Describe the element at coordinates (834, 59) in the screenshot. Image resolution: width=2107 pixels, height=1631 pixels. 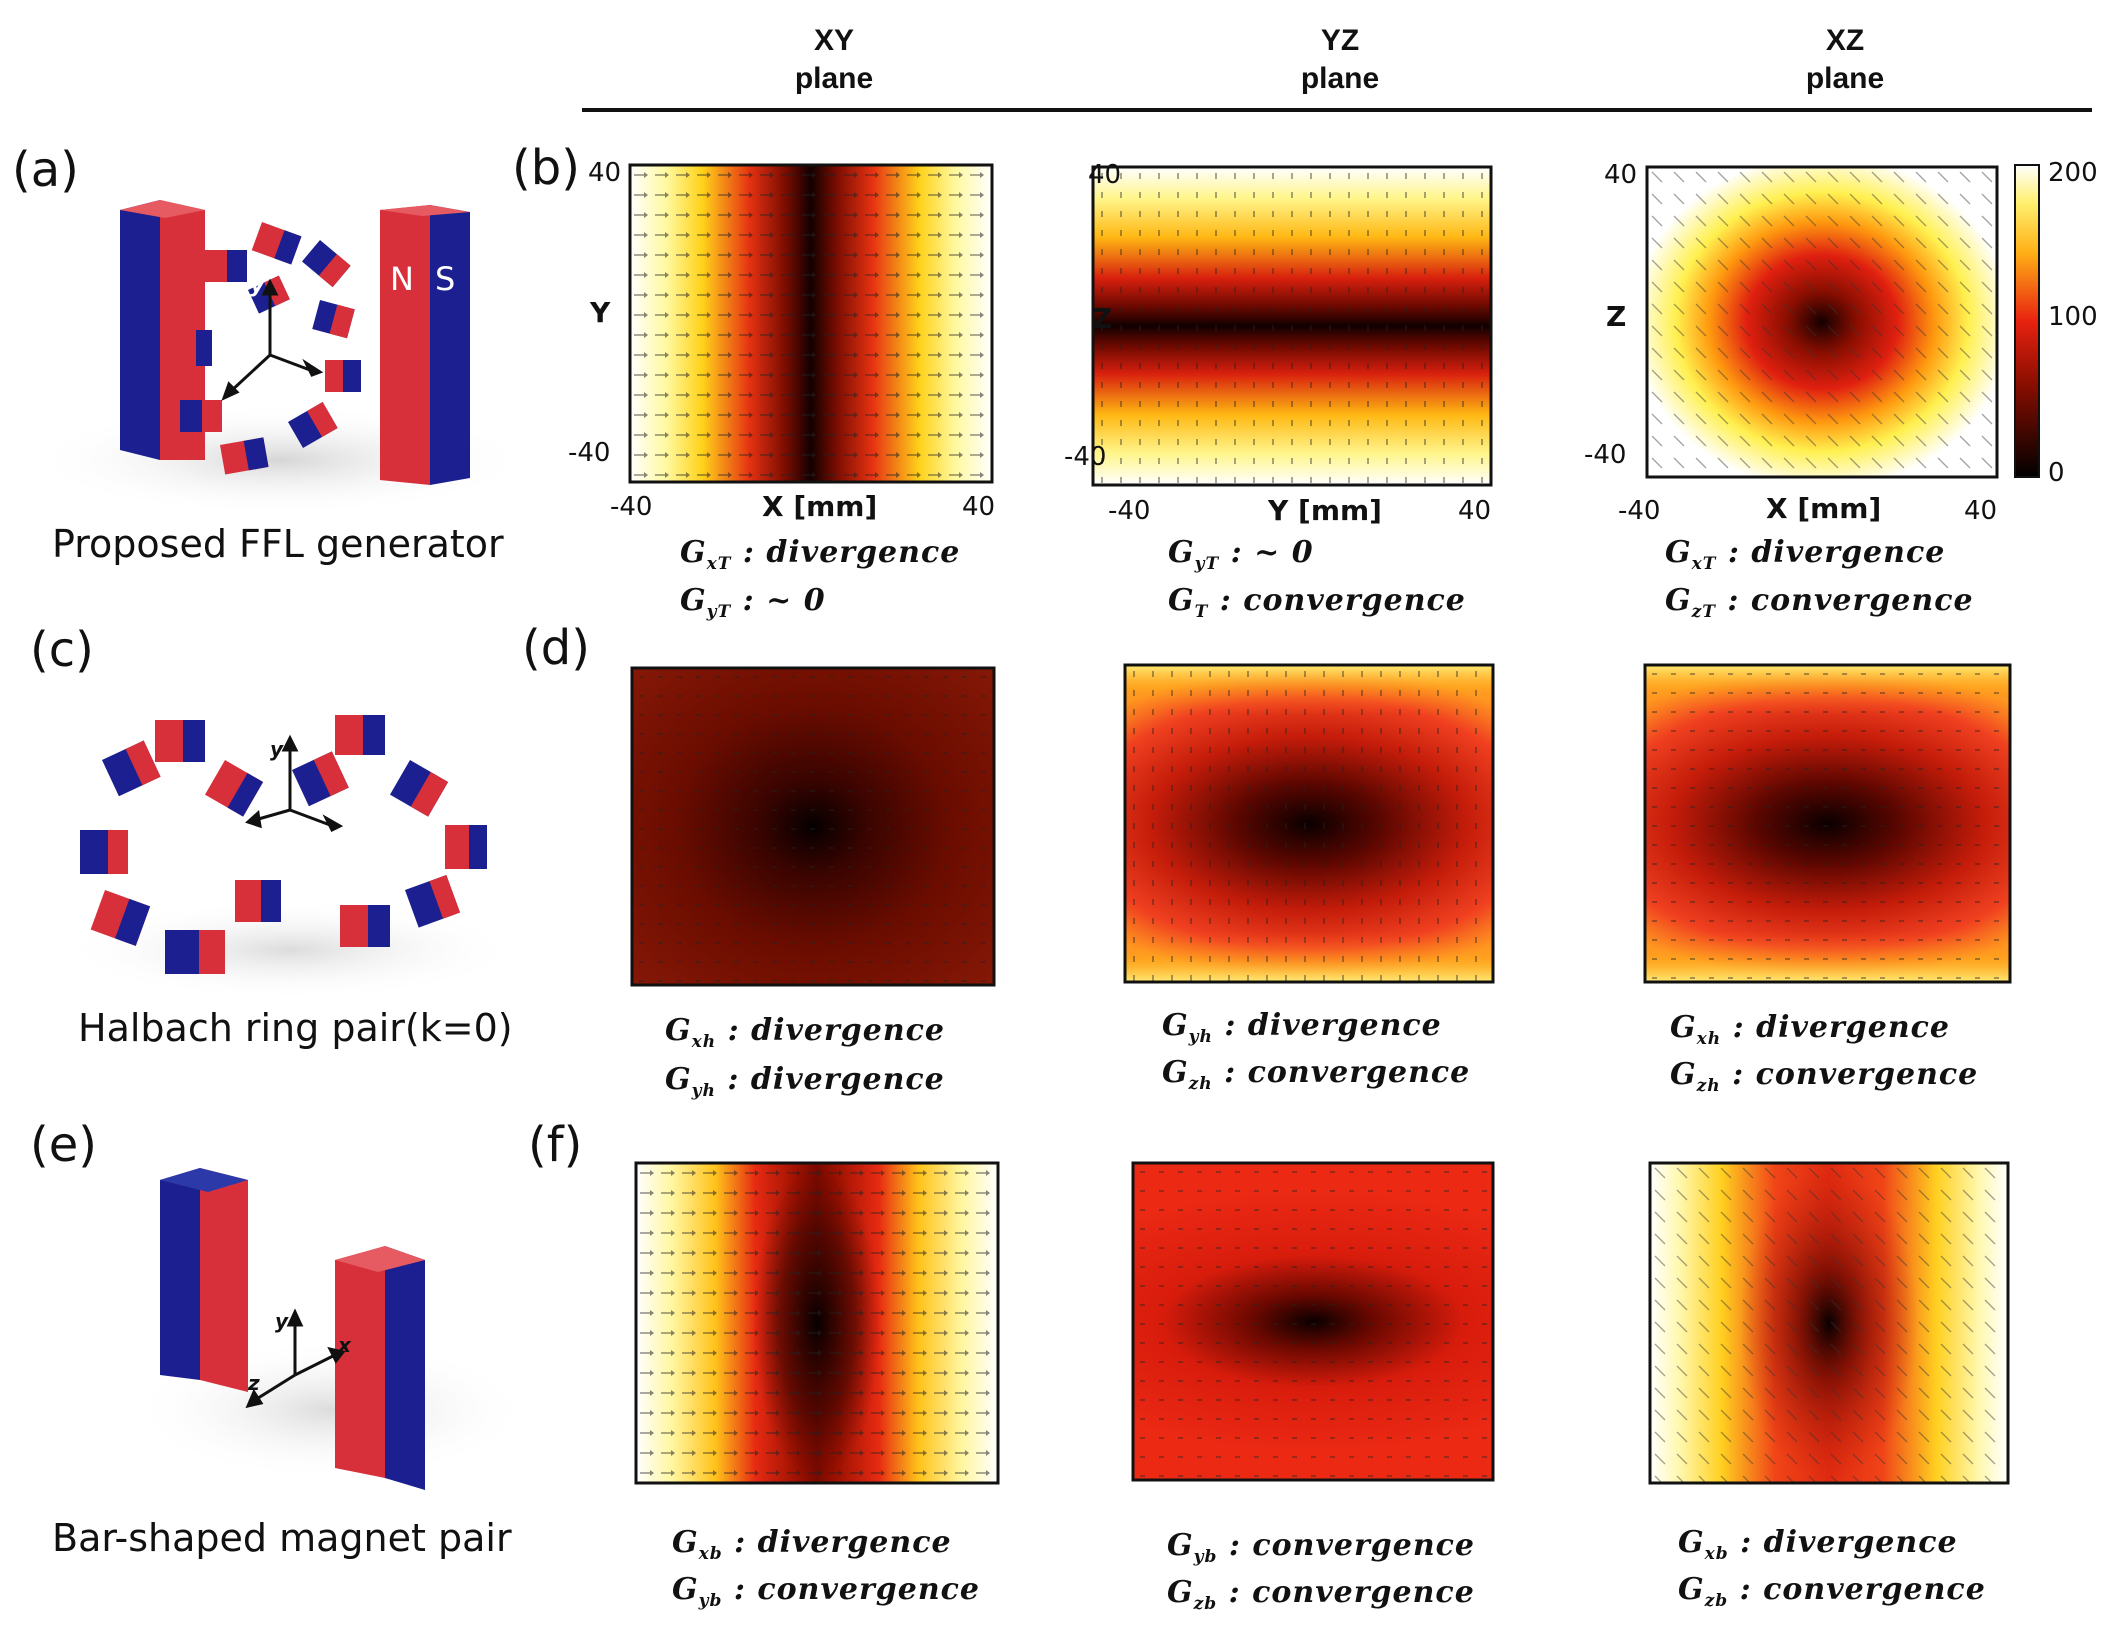
I see `header-xy: XY plane` at that location.